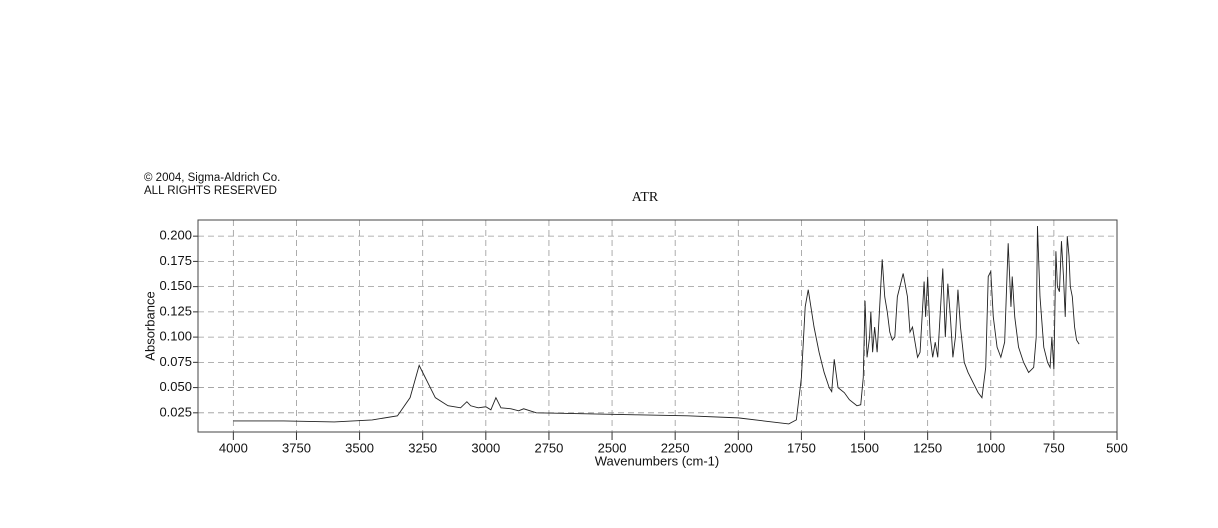  Describe the element at coordinates (612, 447) in the screenshot. I see `x-tick-label: 2500` at that location.